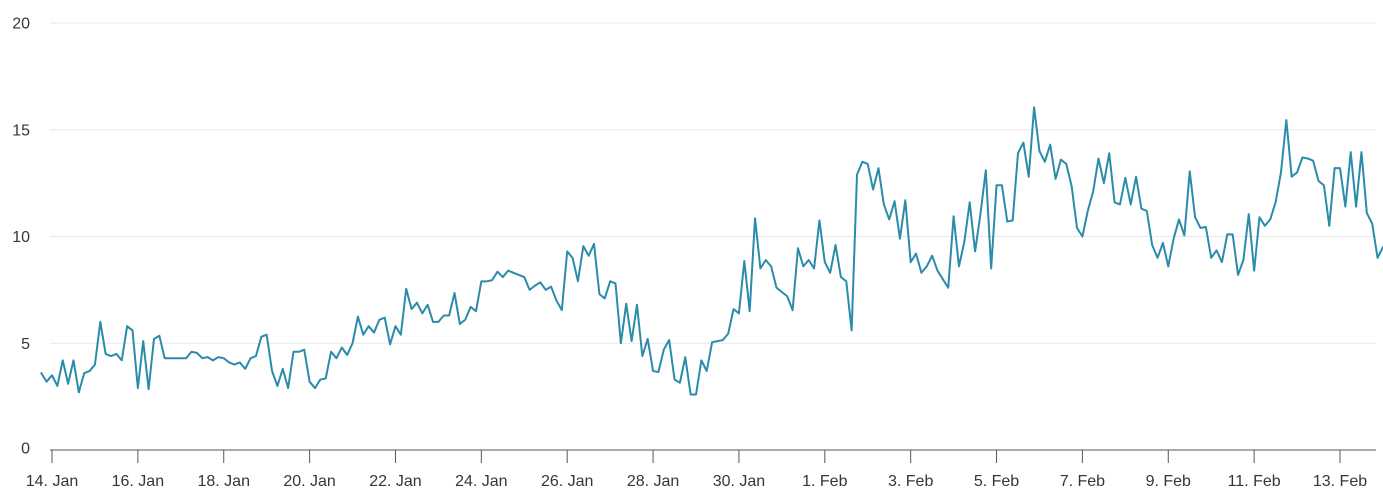 The width and height of the screenshot is (1383, 502). What do you see at coordinates (21, 237) in the screenshot?
I see `y-axis-label: 10` at bounding box center [21, 237].